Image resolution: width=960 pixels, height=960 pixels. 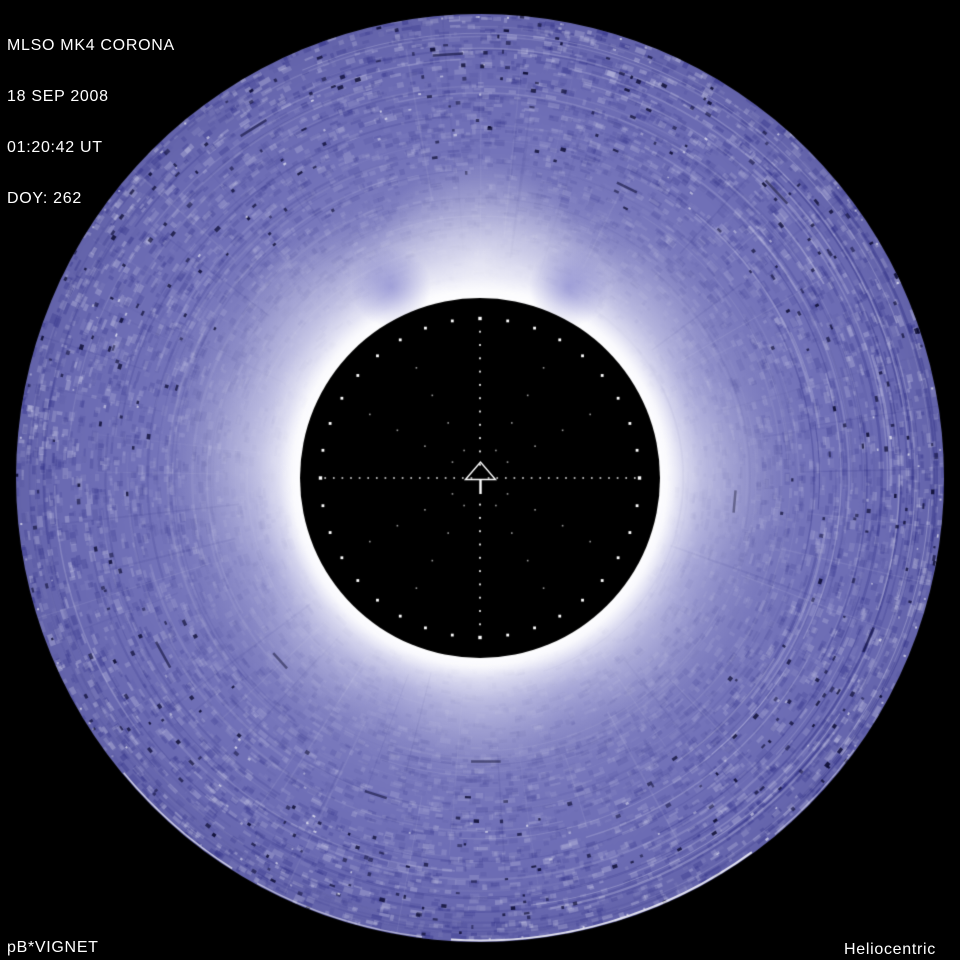 What do you see at coordinates (890, 949) in the screenshot?
I see `coordinate-system-label: Heliocentric` at bounding box center [890, 949].